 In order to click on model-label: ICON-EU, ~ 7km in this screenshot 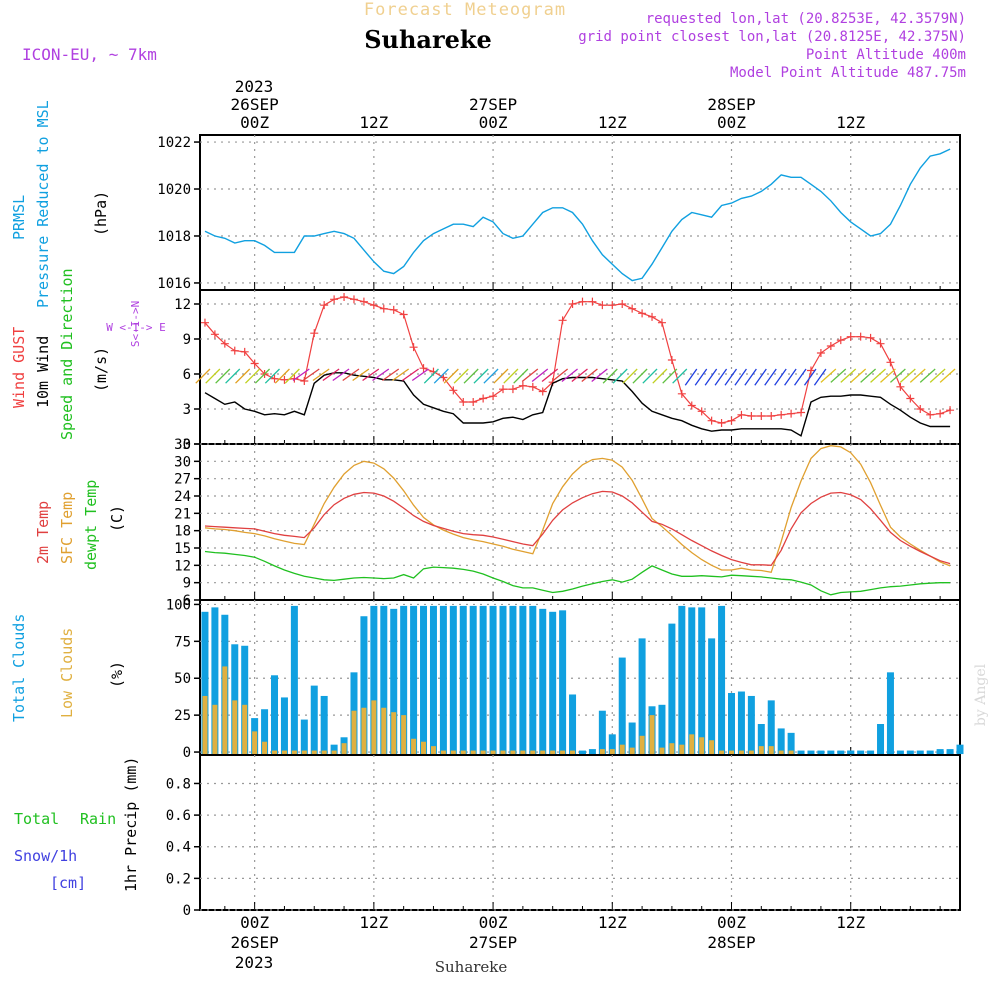, I will do `click(89, 54)`.